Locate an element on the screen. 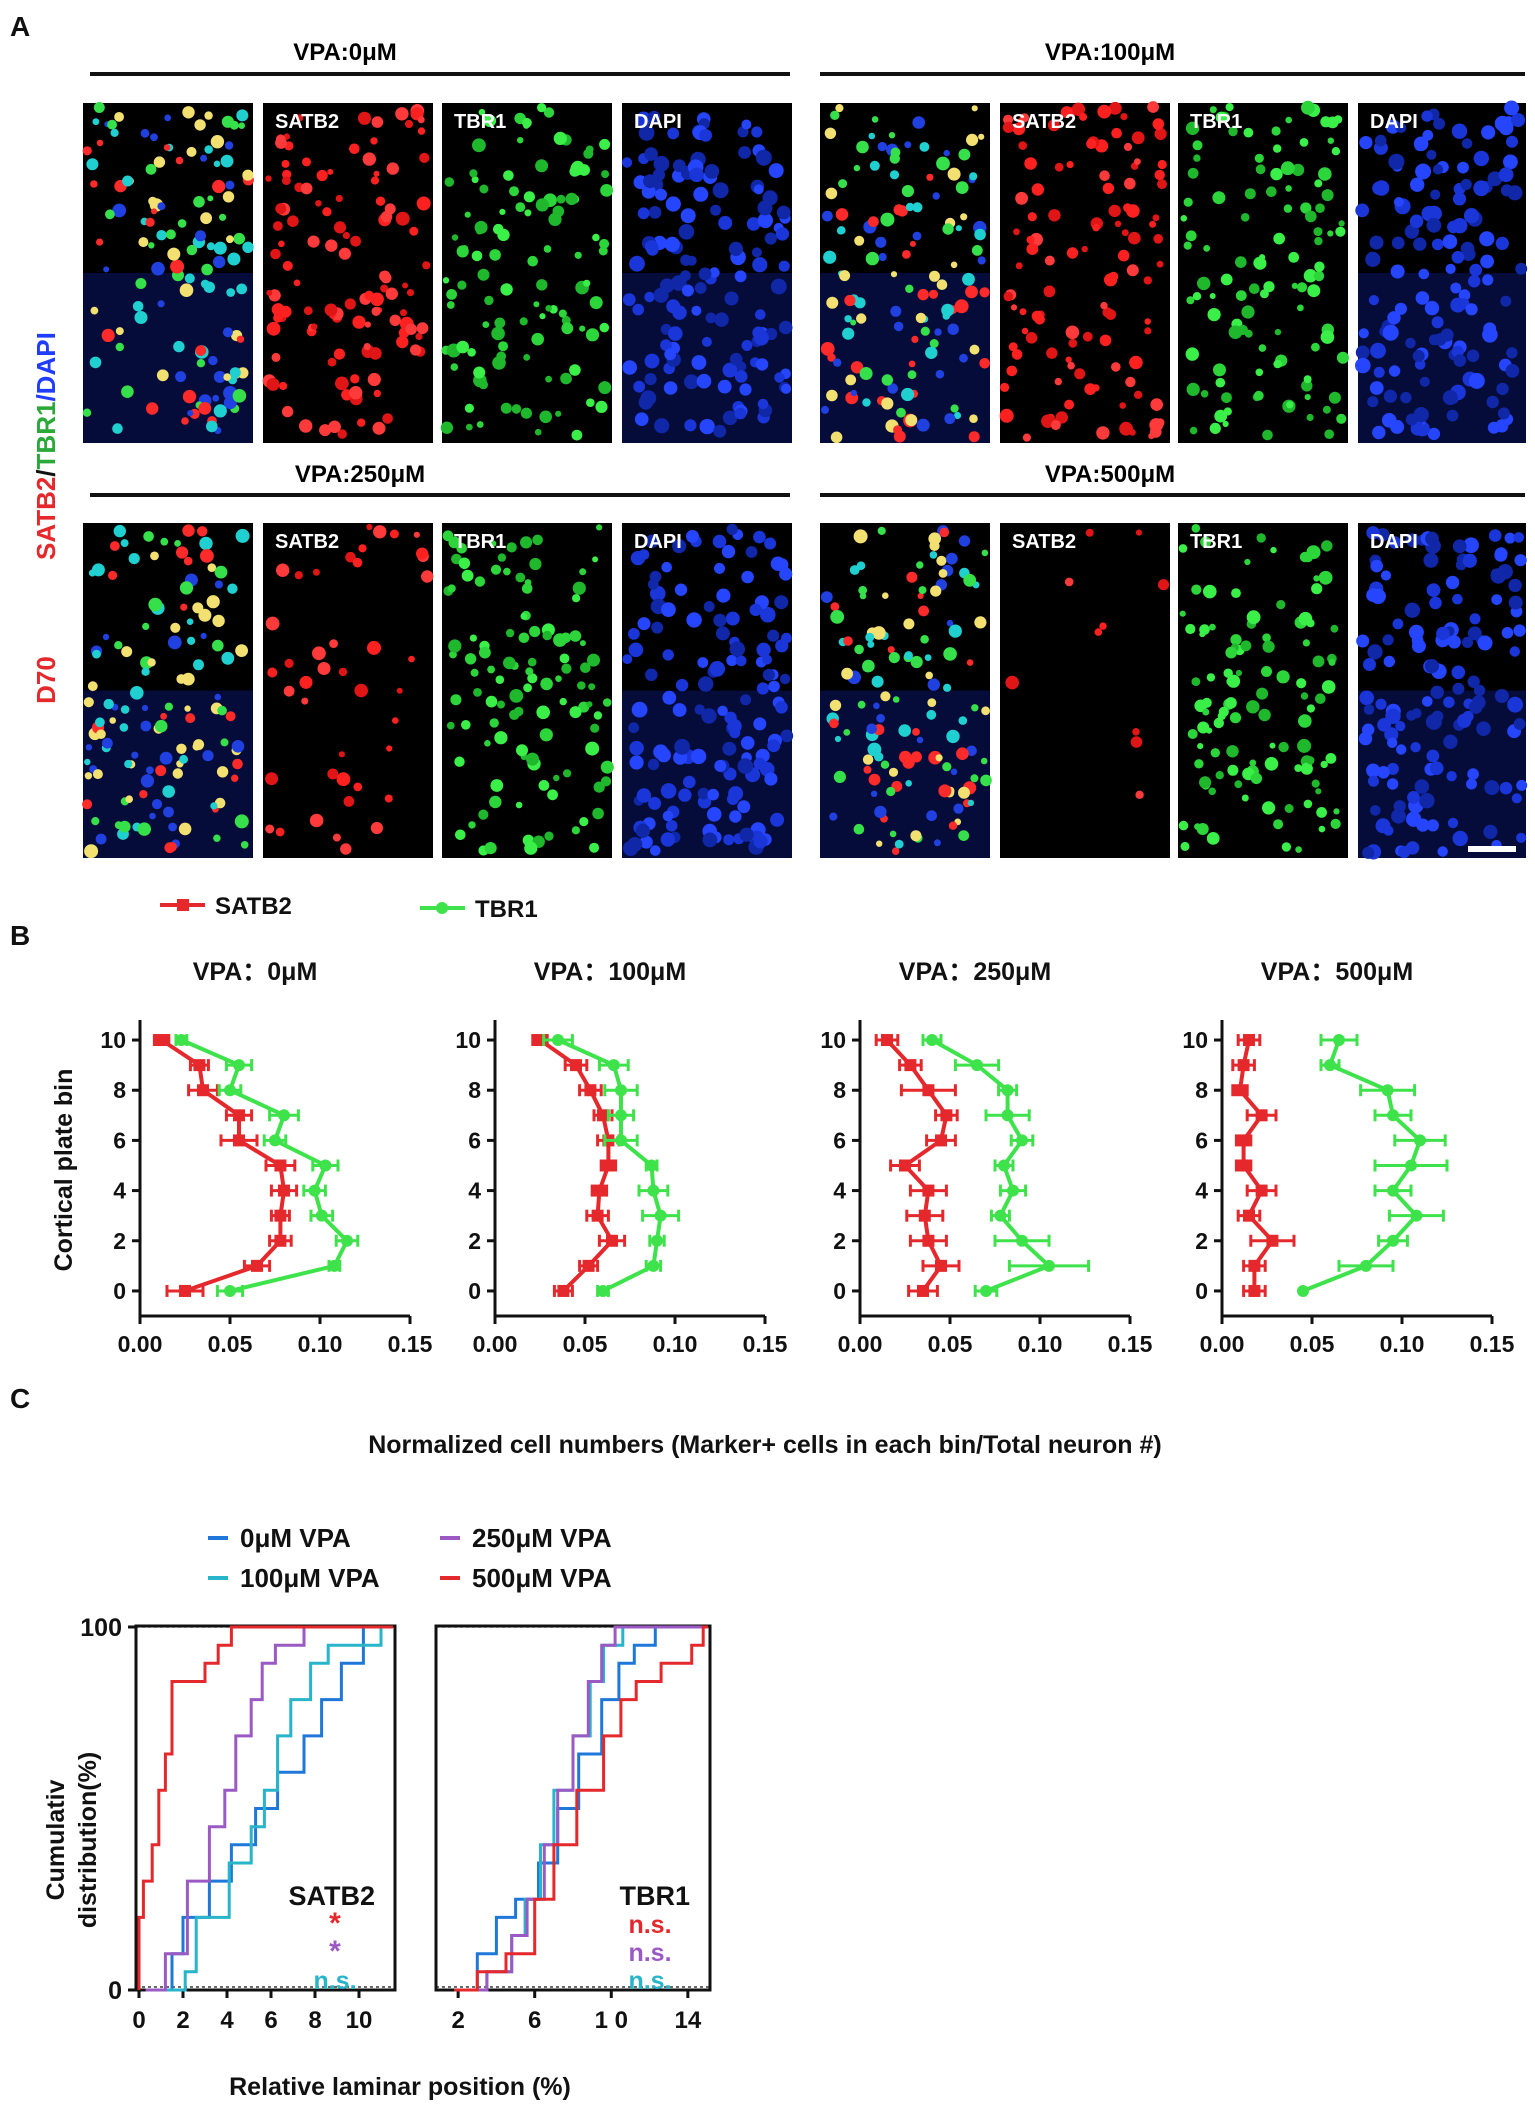  micrograph-2-1: SATB2 is located at coordinates (348, 690).